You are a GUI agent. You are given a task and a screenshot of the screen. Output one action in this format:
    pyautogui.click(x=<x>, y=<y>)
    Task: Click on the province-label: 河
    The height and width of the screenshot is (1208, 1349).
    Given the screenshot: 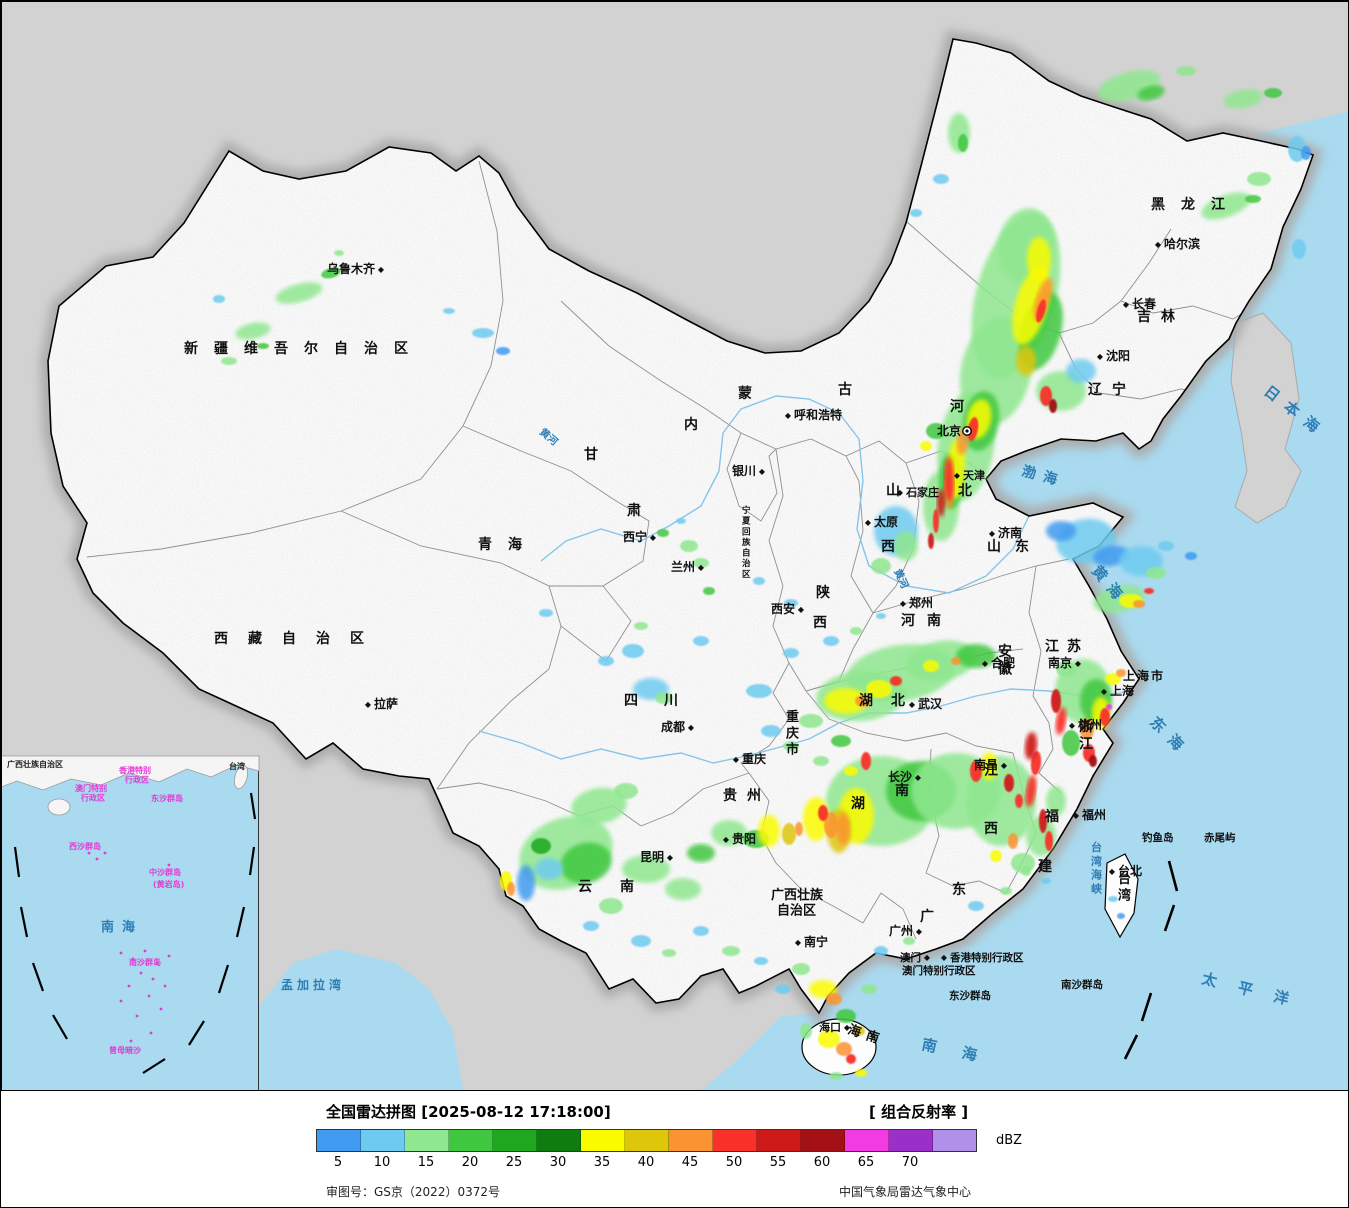 What is the action you would take?
    pyautogui.click(x=957, y=406)
    